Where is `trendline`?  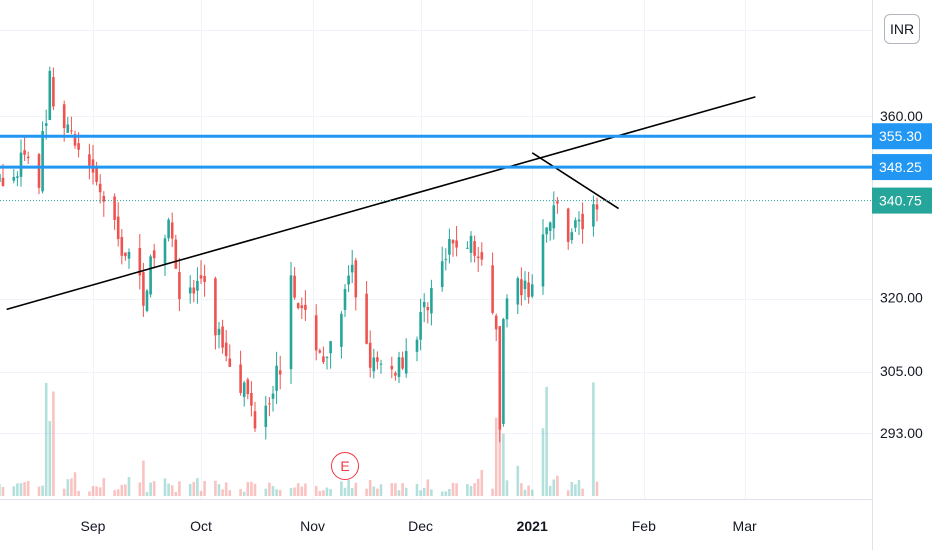
trendline is located at coordinates (575, 181).